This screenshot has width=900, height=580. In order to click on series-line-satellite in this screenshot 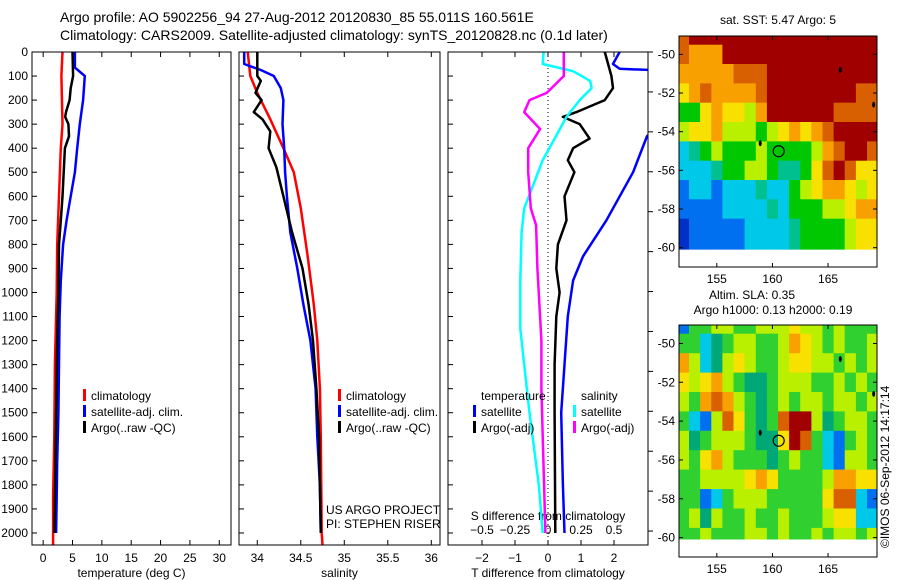, I will do `click(556, 293)`.